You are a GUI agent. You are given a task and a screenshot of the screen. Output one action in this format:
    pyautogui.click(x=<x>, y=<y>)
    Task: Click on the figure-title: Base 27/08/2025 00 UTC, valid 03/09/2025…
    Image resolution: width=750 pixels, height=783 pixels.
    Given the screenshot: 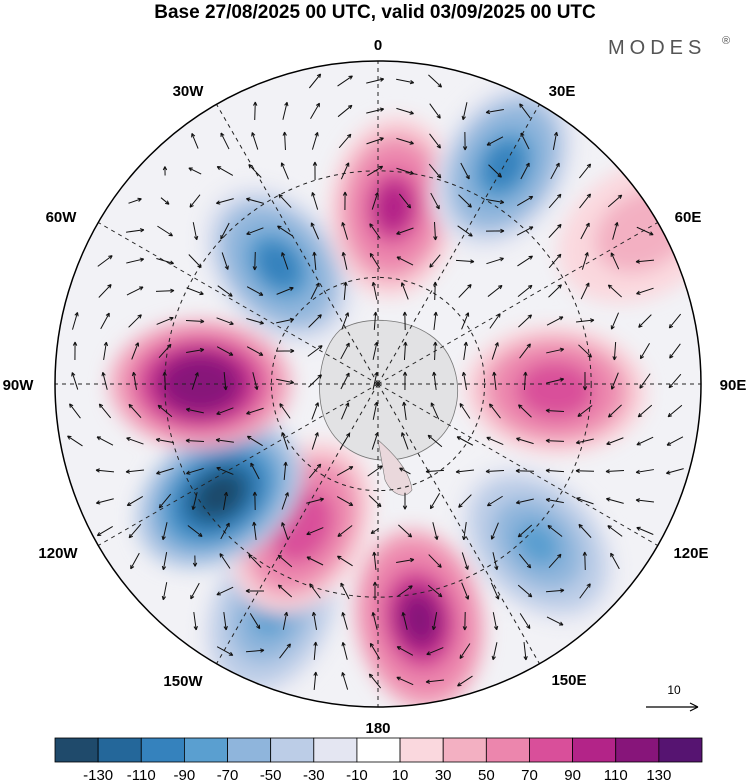 What is the action you would take?
    pyautogui.click(x=375, y=12)
    